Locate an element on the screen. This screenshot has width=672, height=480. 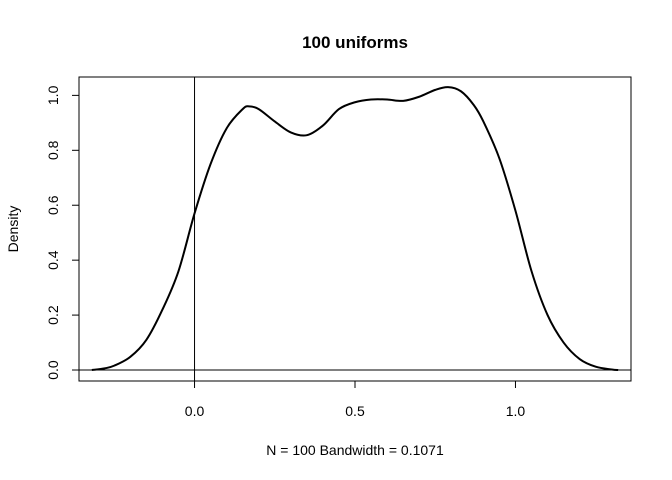
y-tick-label: 0.8 is located at coordinates (53, 150).